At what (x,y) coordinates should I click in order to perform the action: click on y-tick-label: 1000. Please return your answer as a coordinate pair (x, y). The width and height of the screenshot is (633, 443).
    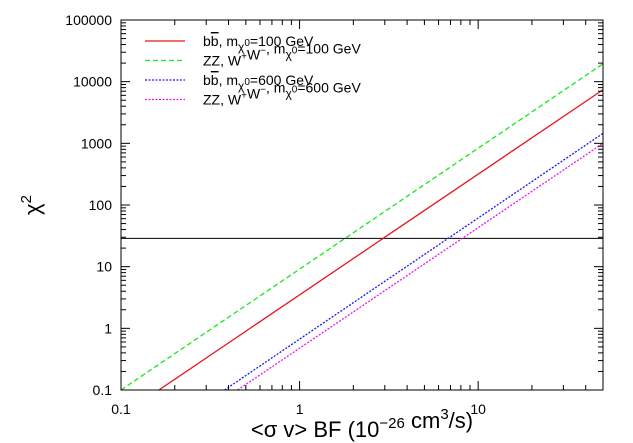
    Looking at the image, I should click on (96, 143).